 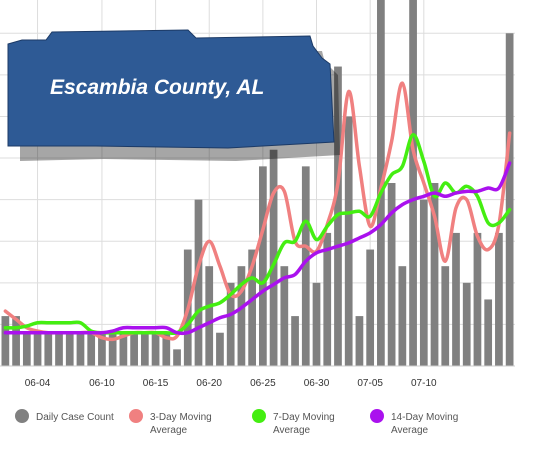 What do you see at coordinates (424, 383) in the screenshot?
I see `x-tick-label: 07-10` at bounding box center [424, 383].